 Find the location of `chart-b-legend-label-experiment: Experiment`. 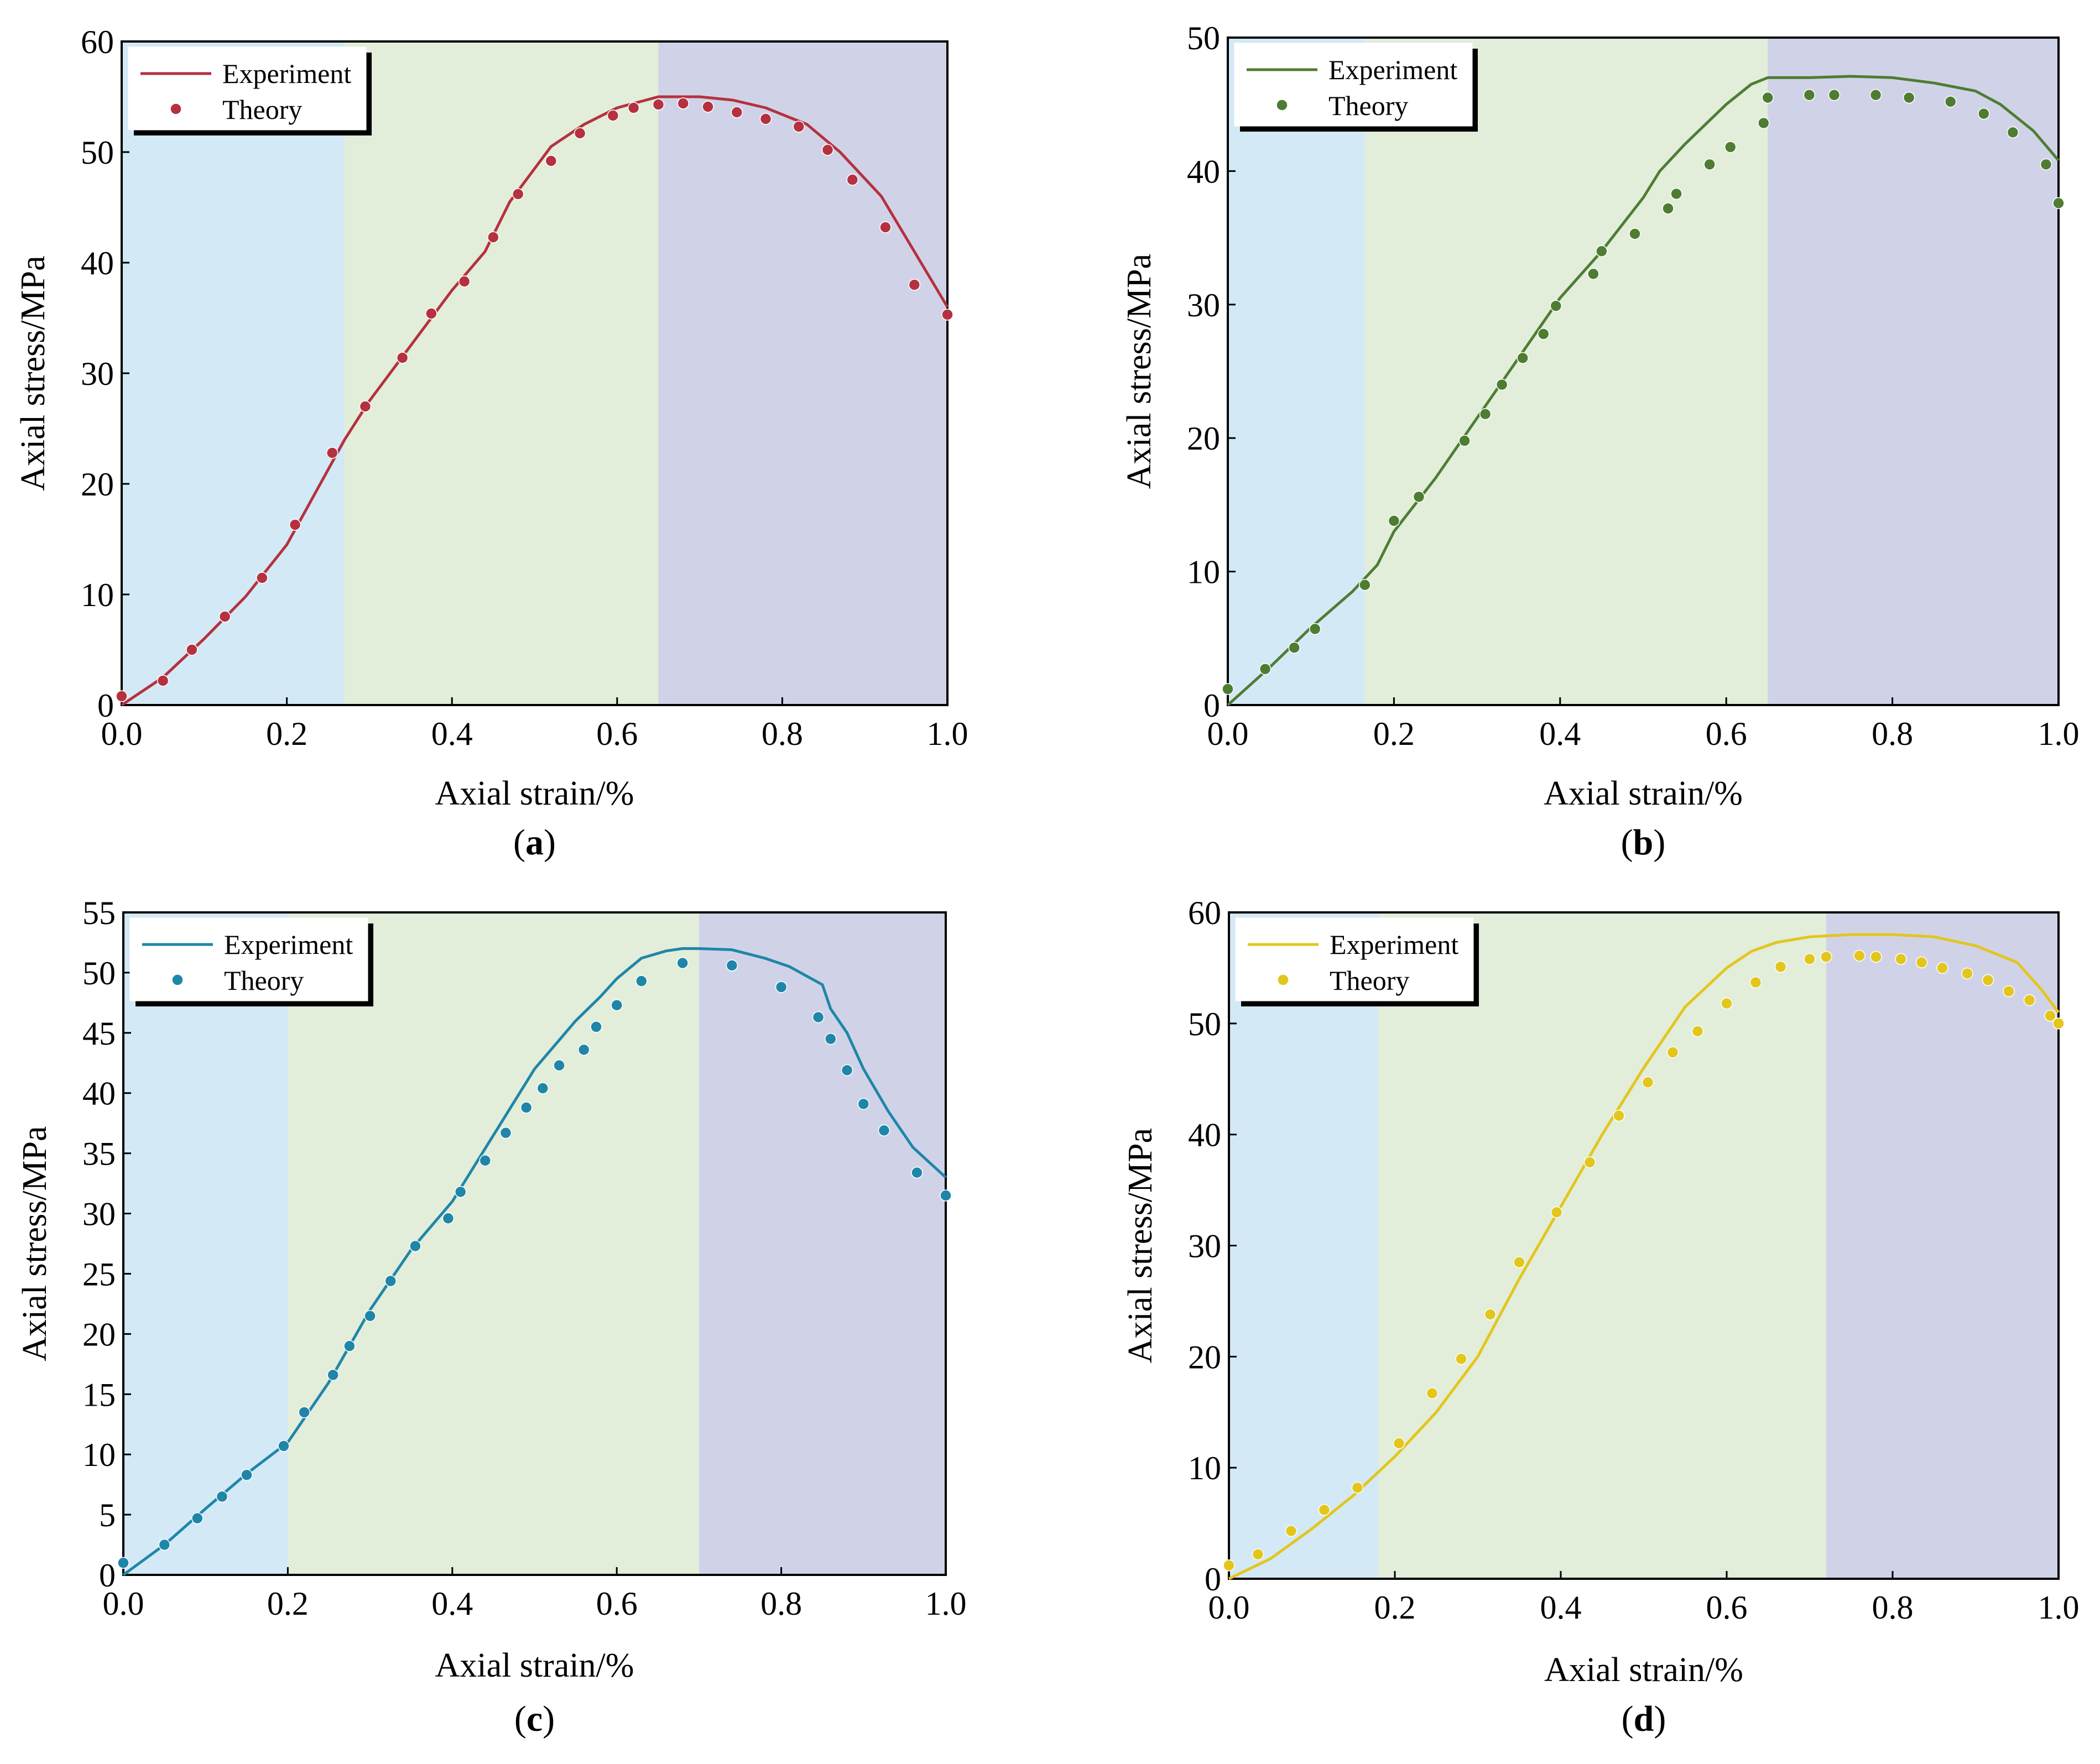

chart-b-legend-label-experiment: Experiment is located at coordinates (1392, 69).